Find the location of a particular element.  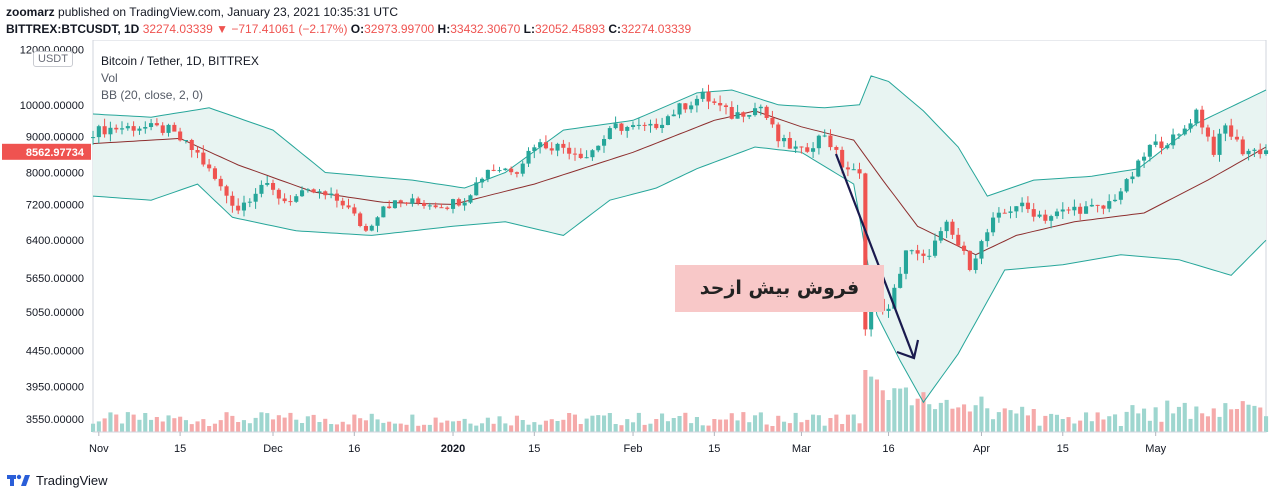

x-tick-label: 16 is located at coordinates (354, 449).